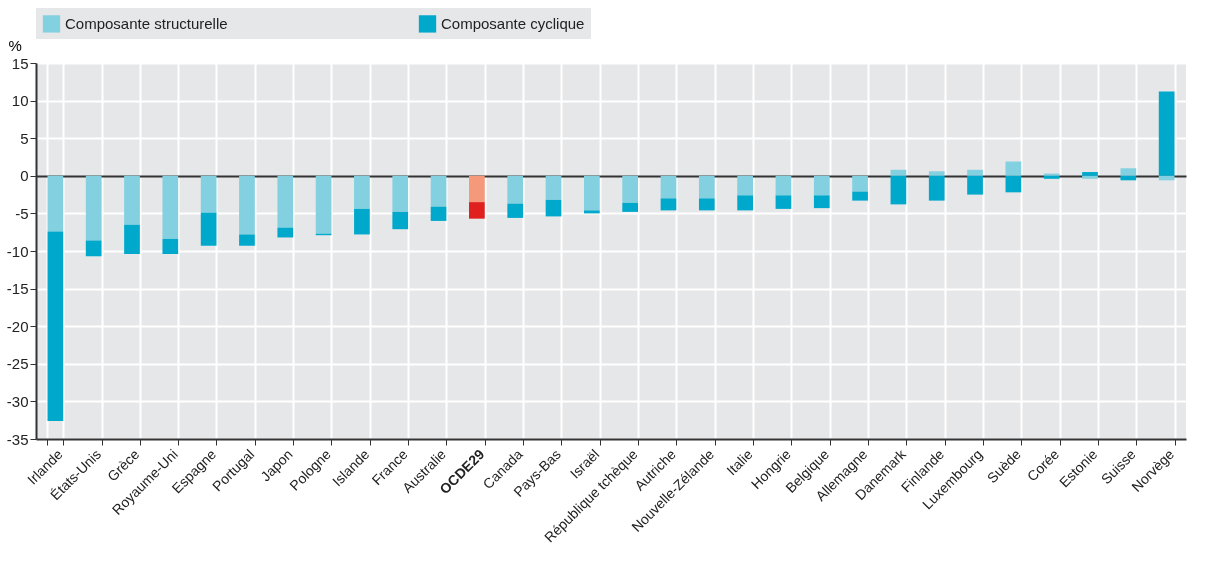 The width and height of the screenshot is (1212, 566). Describe the element at coordinates (513, 23) in the screenshot. I see `legend-label: Composante cyclique` at that location.